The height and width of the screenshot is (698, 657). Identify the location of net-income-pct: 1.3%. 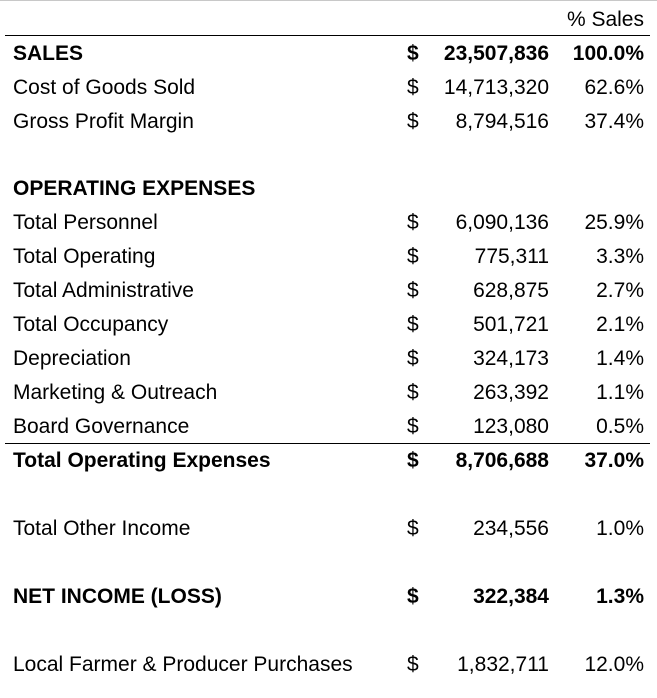
(620, 596).